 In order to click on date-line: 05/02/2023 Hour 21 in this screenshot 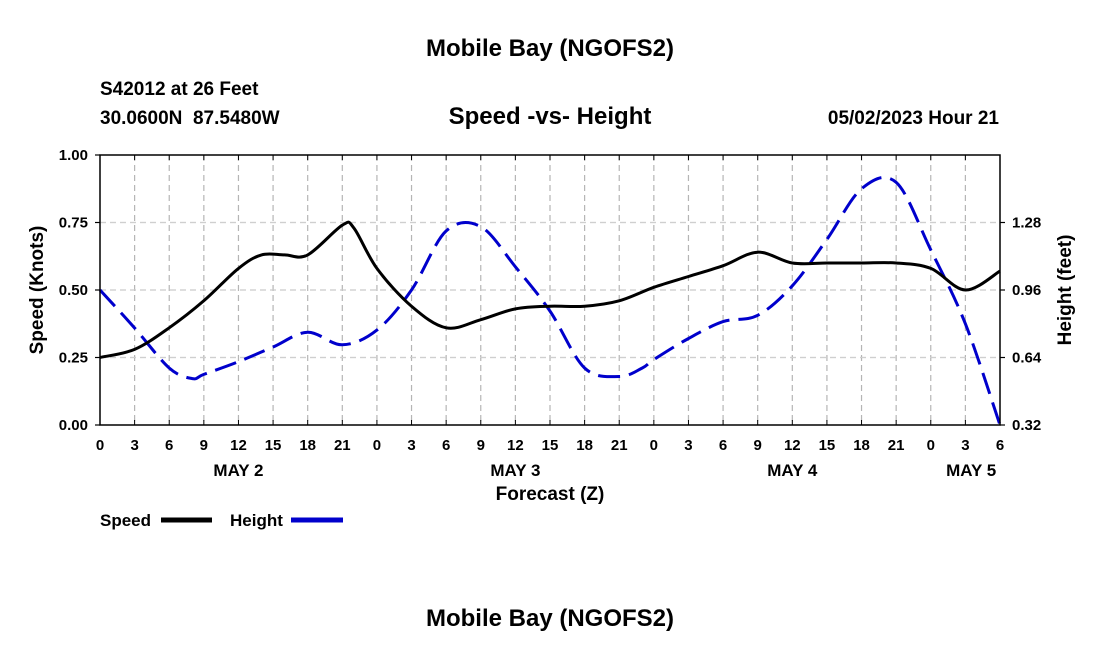, I will do `click(914, 118)`.